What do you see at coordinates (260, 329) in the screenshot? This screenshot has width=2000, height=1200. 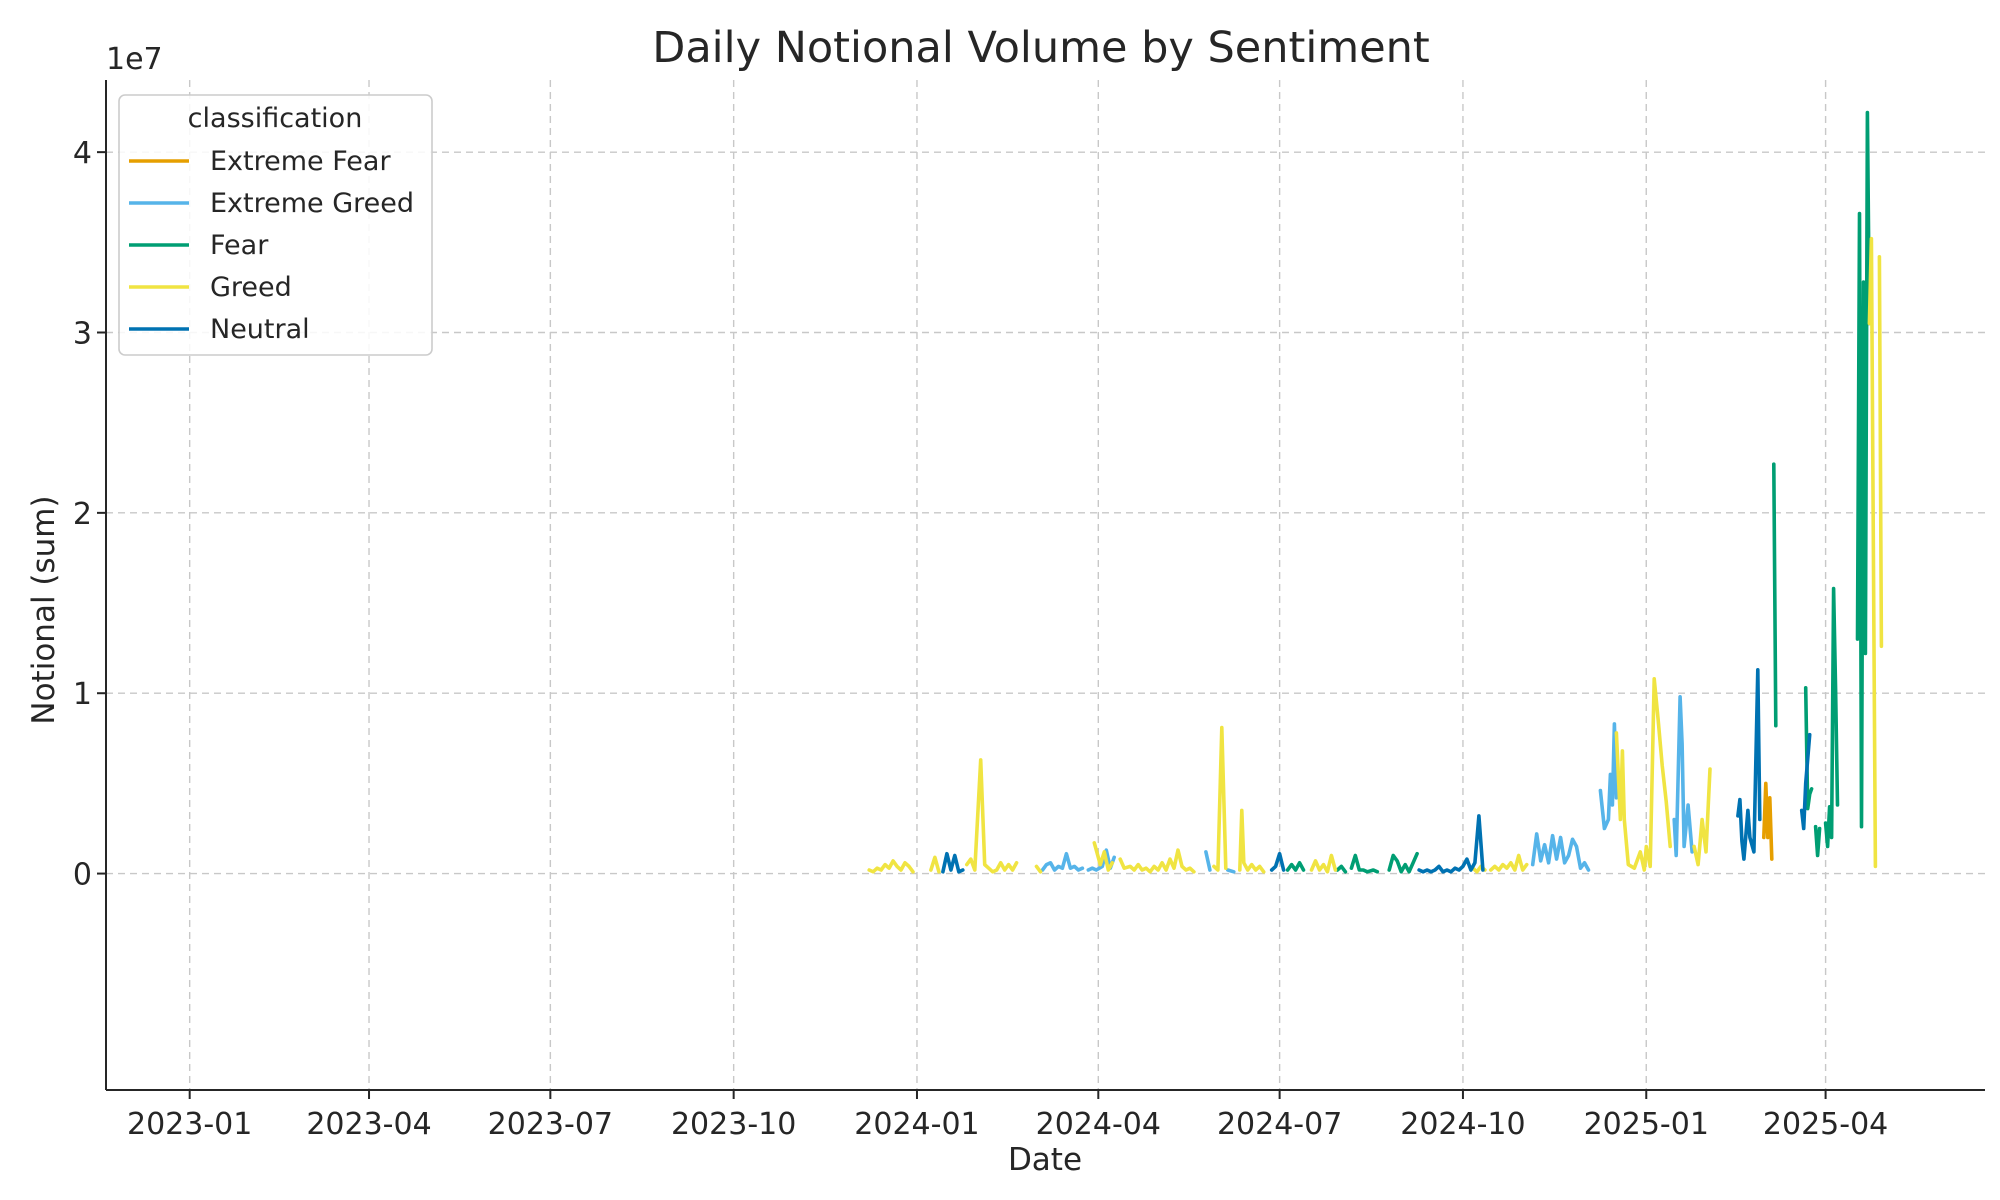 I see `legend-label-neutral: Neutral` at bounding box center [260, 329].